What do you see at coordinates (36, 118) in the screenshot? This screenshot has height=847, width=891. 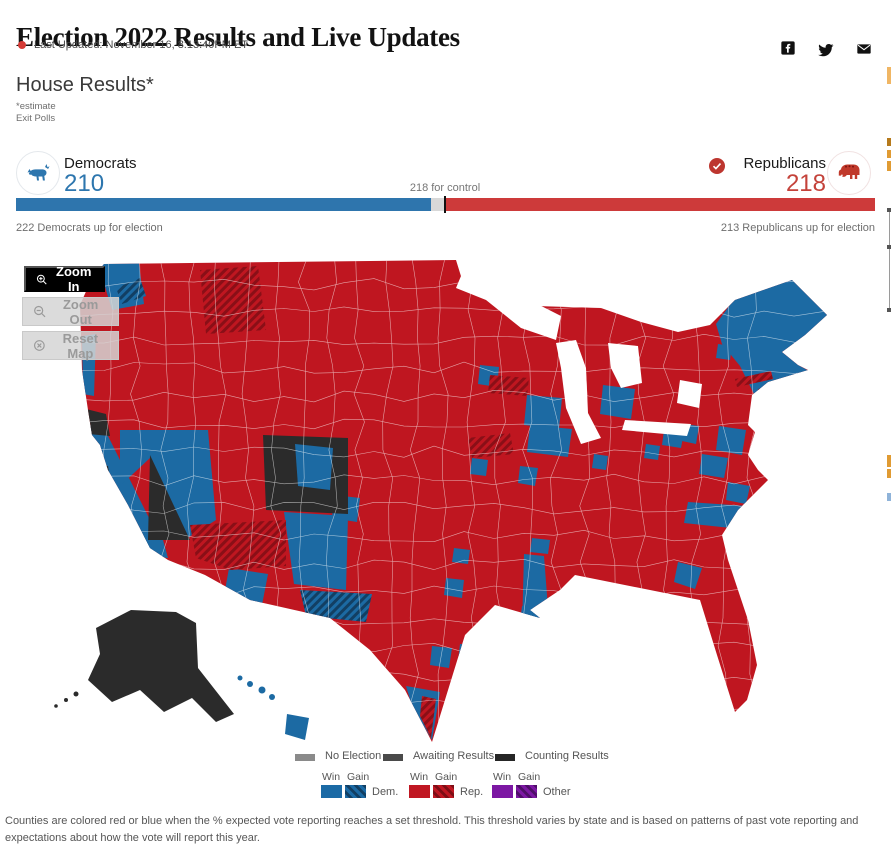 I see `exit-polls-link: Exit Polls` at bounding box center [36, 118].